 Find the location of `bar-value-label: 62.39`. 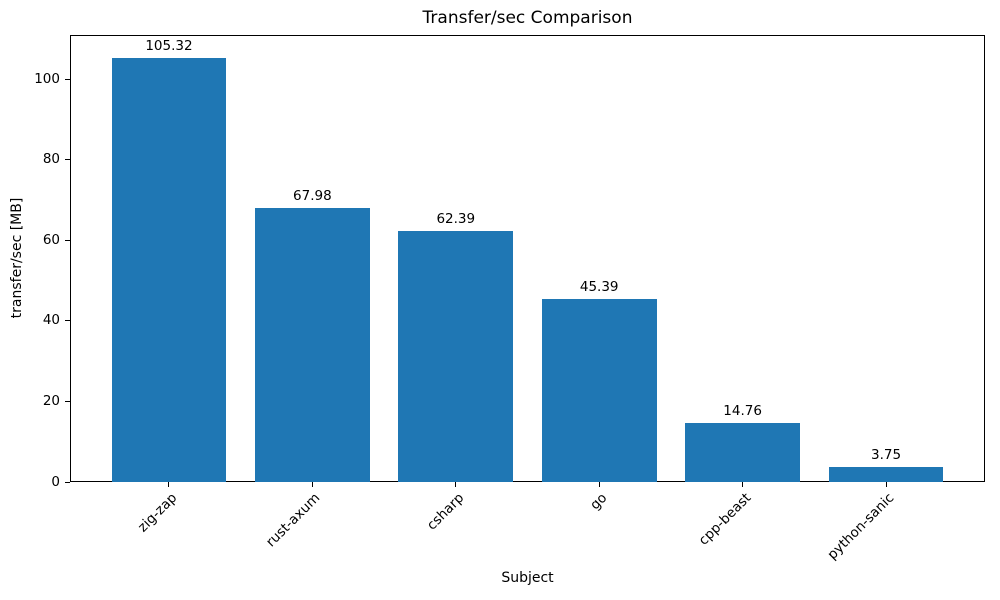

bar-value-label: 62.39 is located at coordinates (456, 218).